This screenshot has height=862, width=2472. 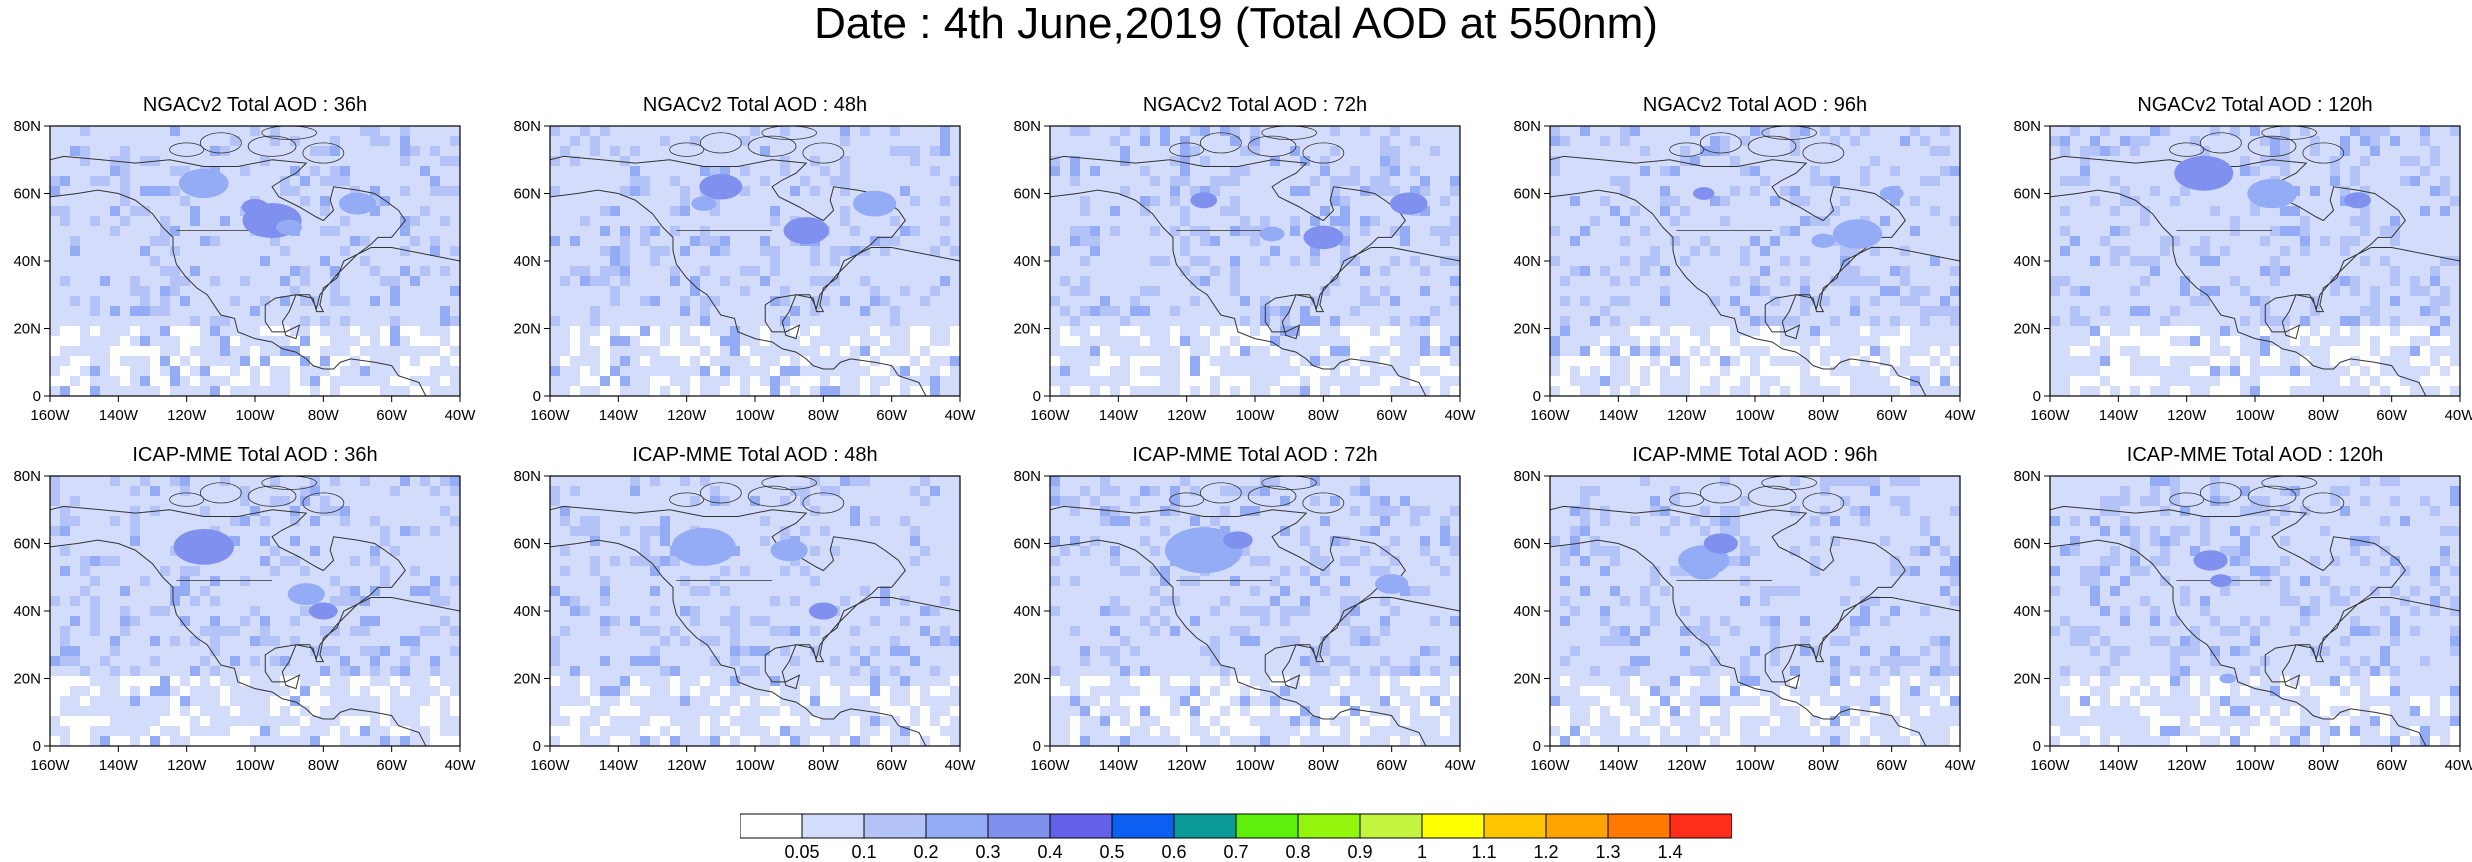 I want to click on arctic-island, so click(x=2220, y=143).